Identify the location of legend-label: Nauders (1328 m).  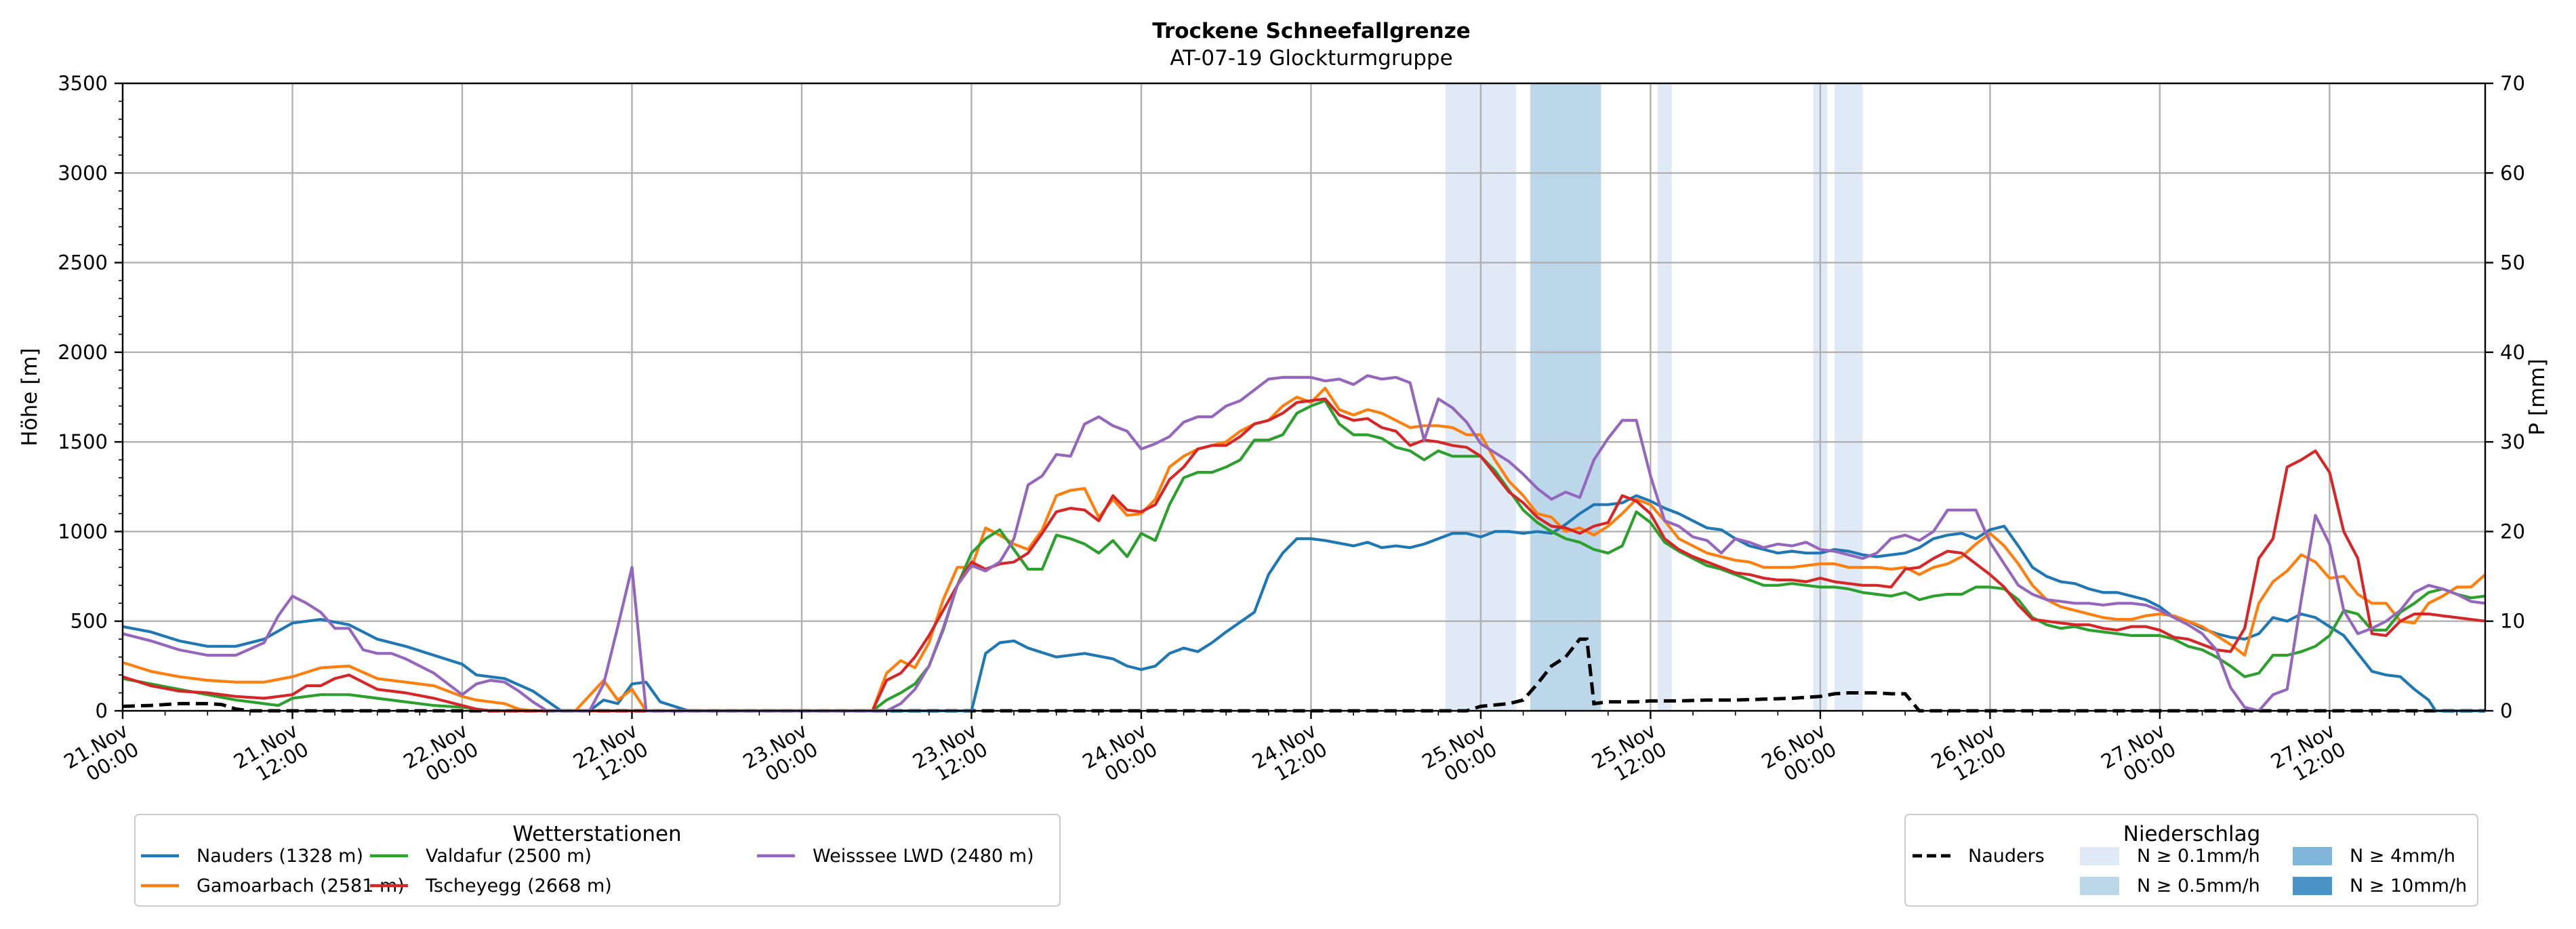
(280, 856).